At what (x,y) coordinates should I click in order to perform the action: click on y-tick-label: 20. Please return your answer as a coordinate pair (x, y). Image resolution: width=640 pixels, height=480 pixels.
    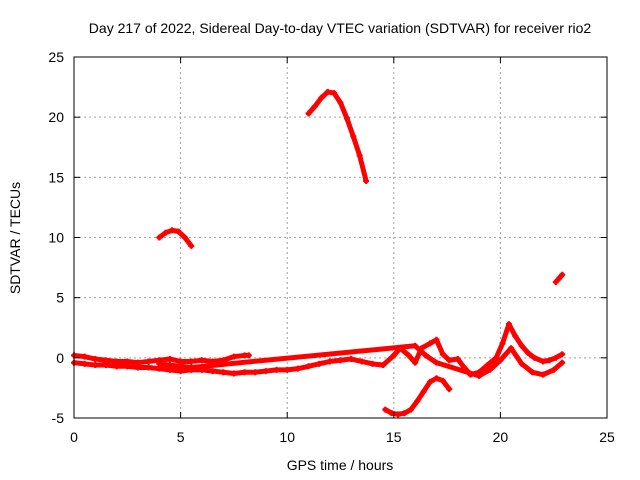
    Looking at the image, I should click on (56, 117).